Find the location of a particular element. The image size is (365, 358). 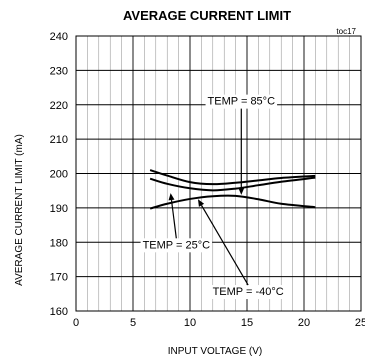

y-tick-label: 210 is located at coordinates (59, 140).